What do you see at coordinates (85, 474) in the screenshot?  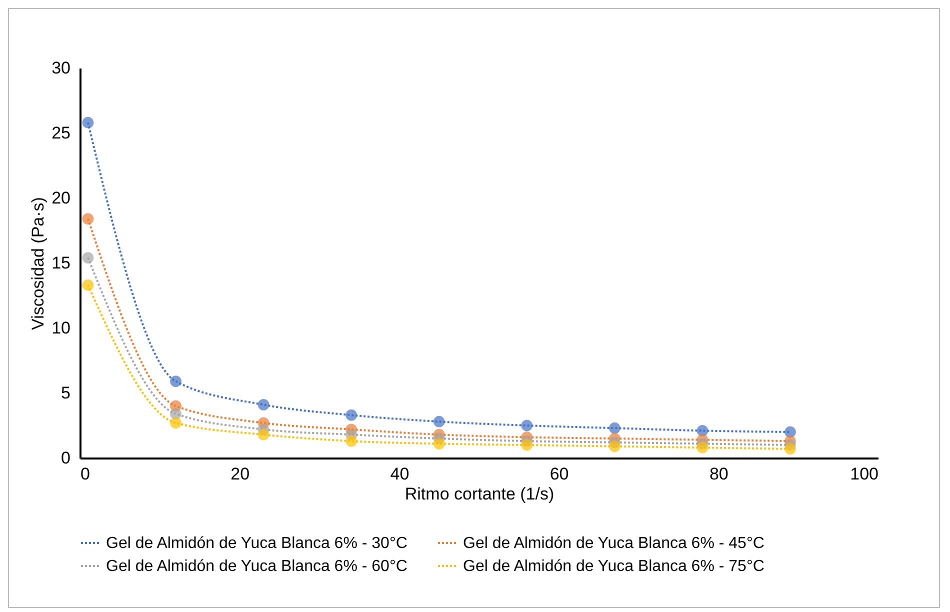 I see `x-tick-label: 0` at bounding box center [85, 474].